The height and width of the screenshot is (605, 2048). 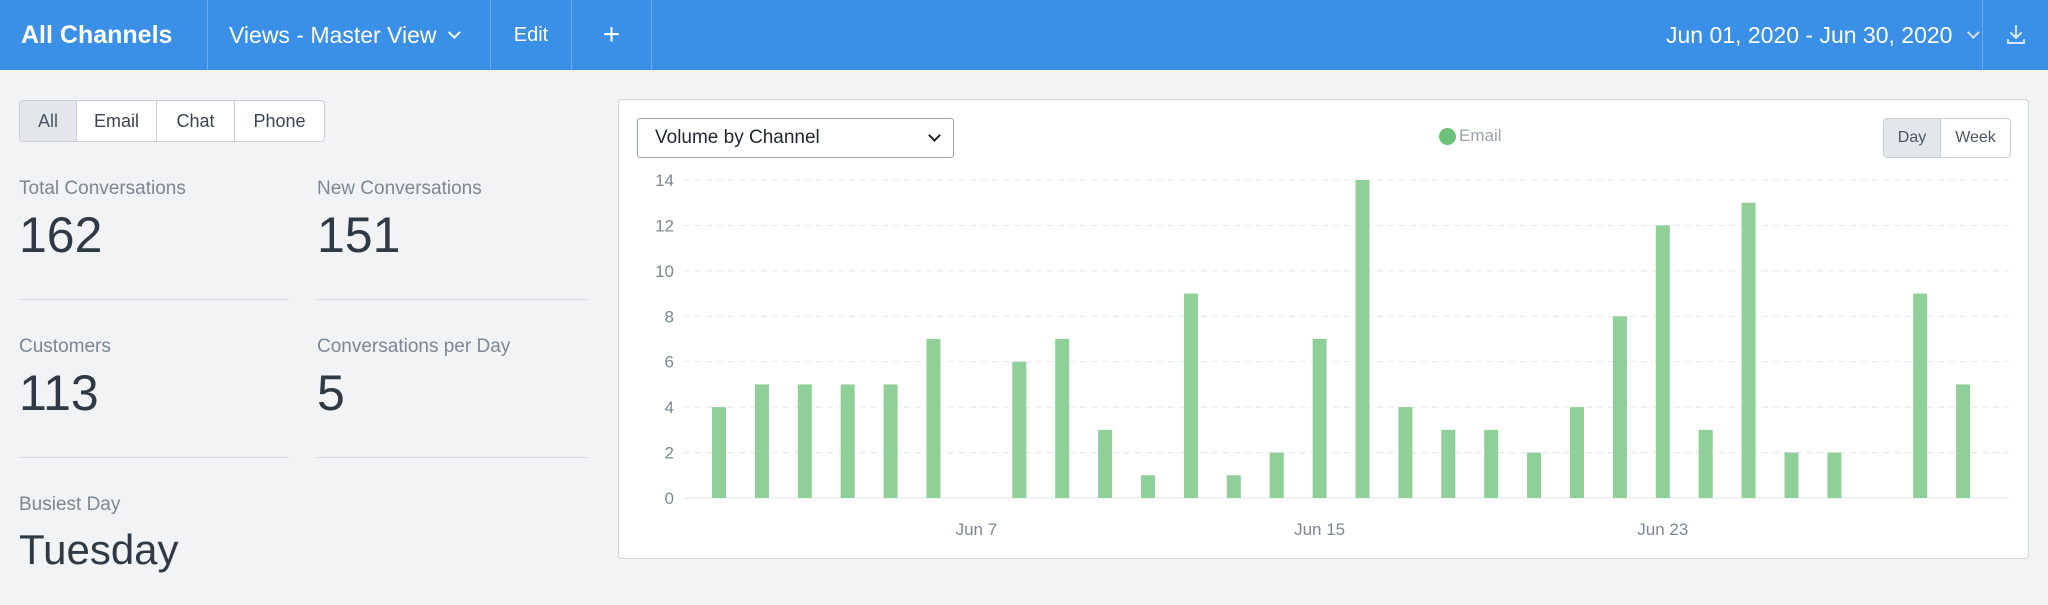 What do you see at coordinates (117, 121) in the screenshot?
I see `filter-email-button: Email` at bounding box center [117, 121].